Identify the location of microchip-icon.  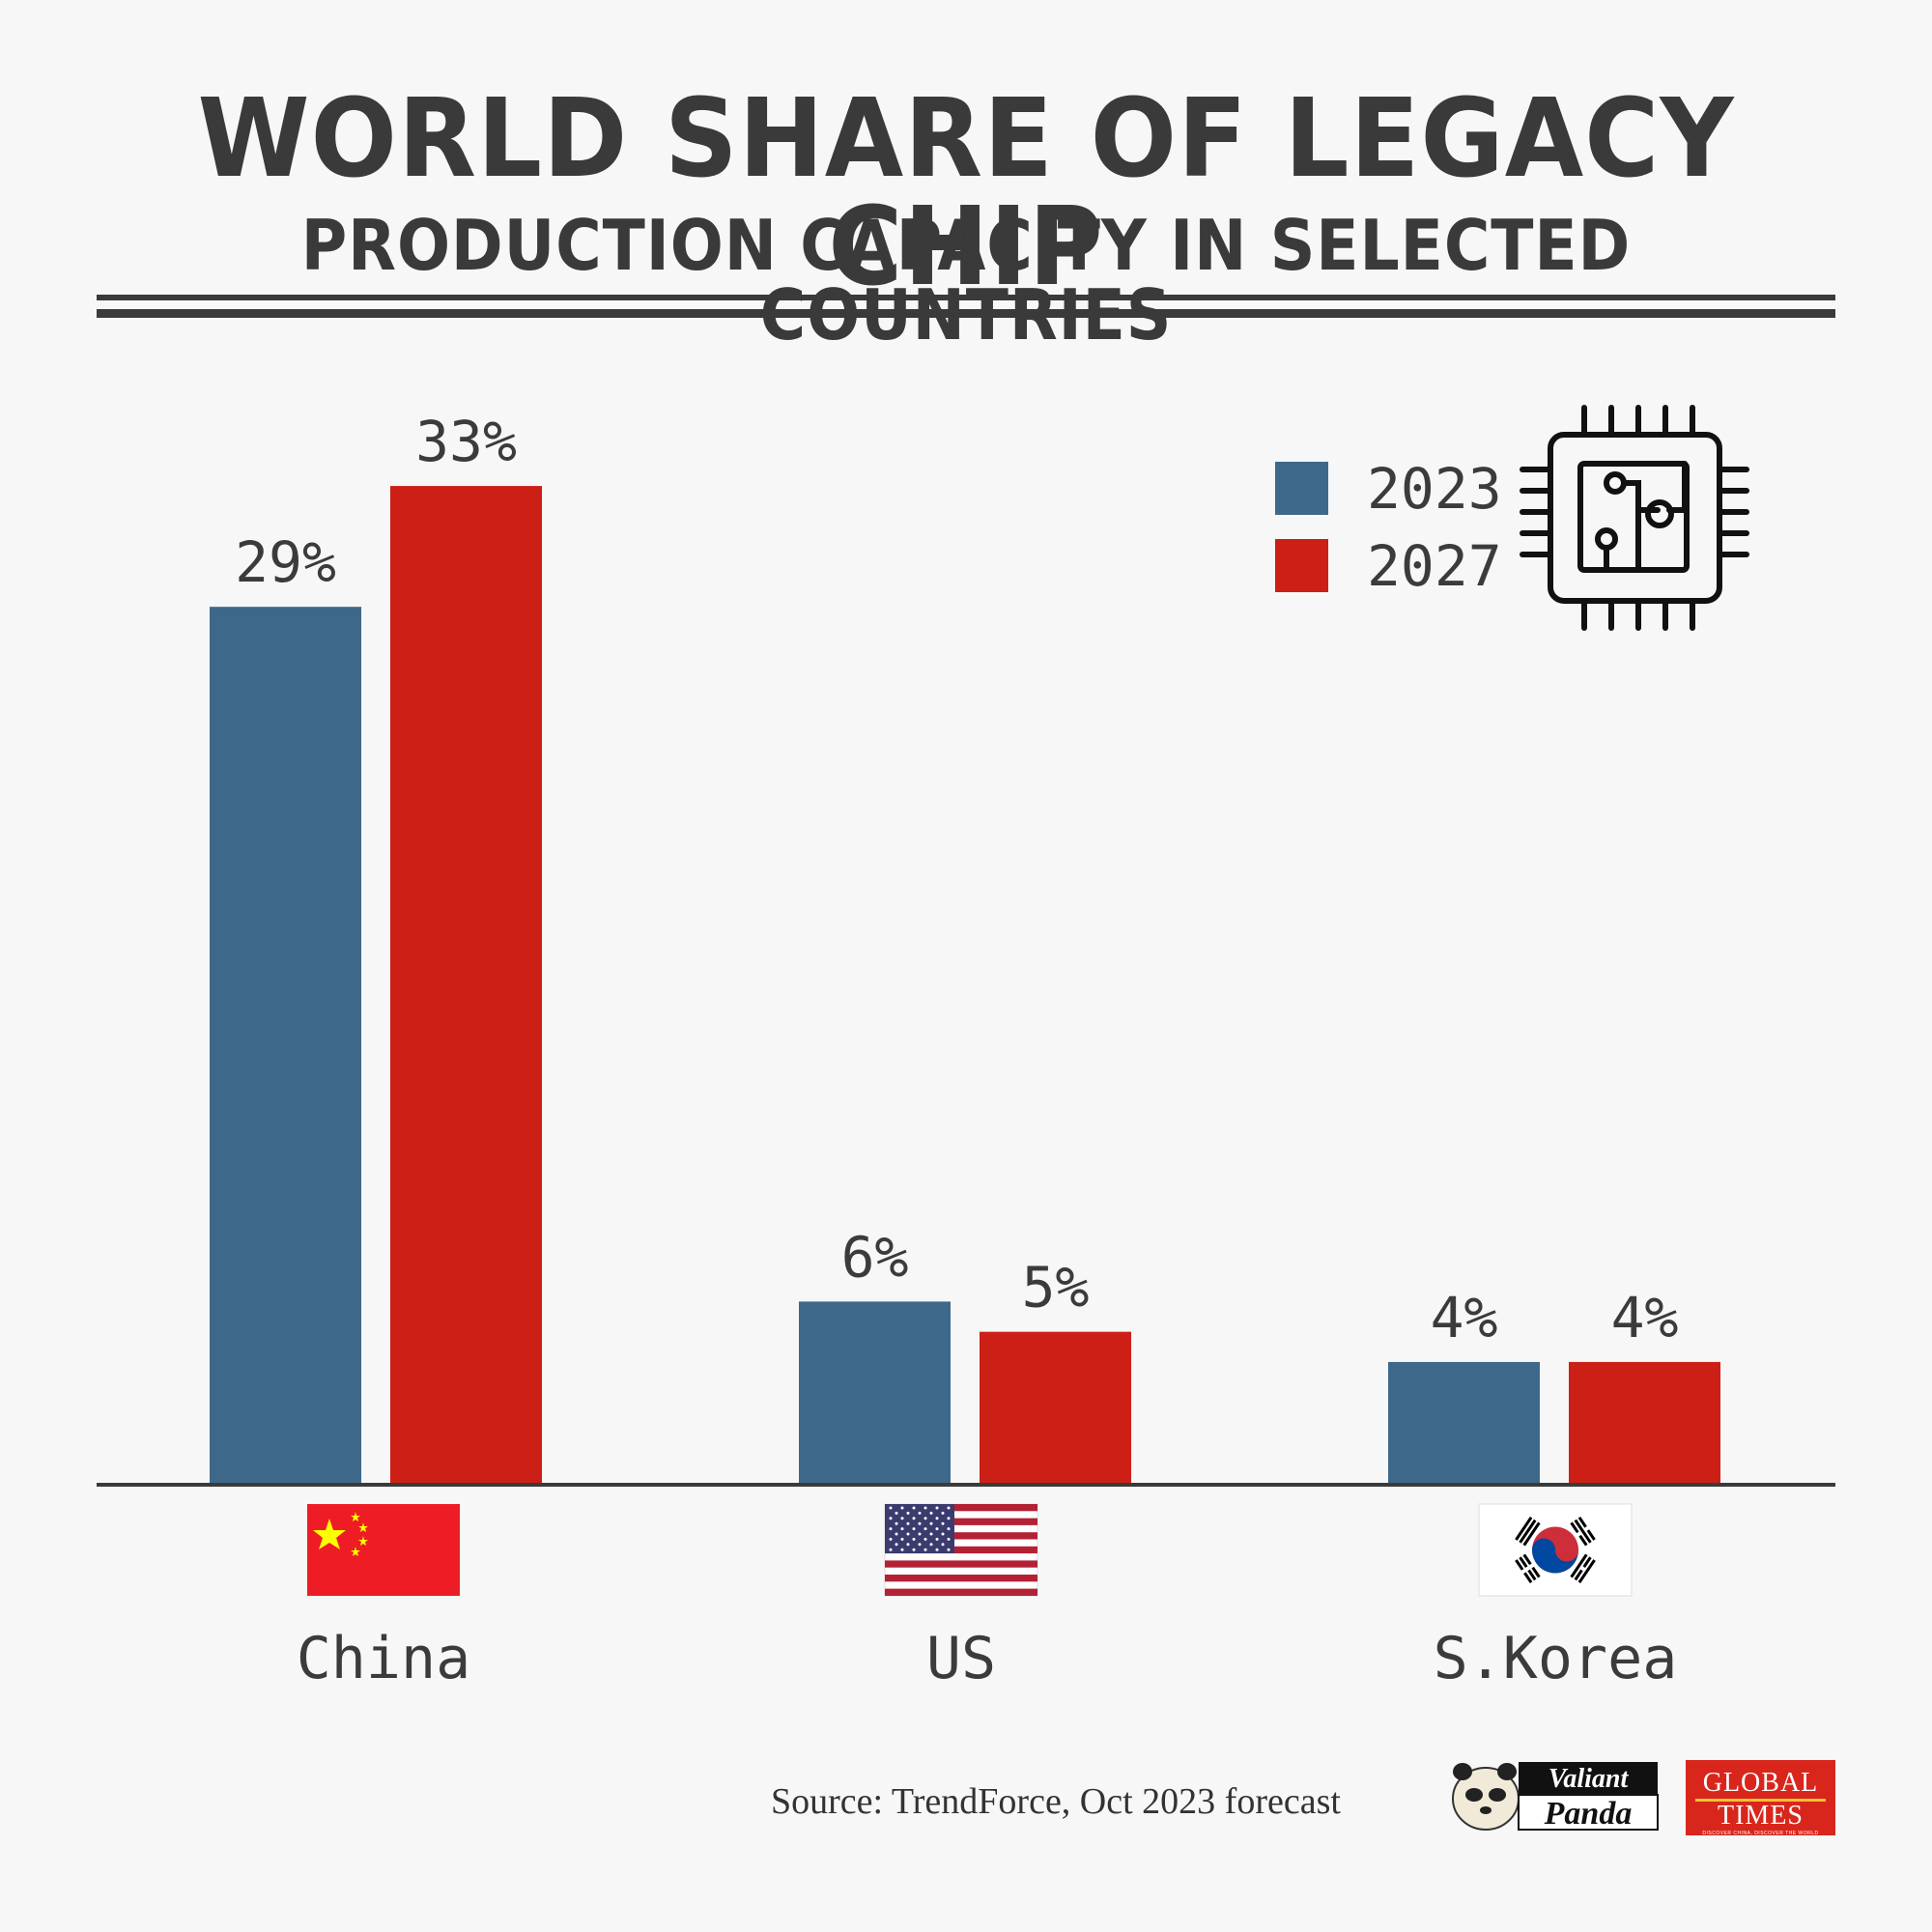
(1634, 518).